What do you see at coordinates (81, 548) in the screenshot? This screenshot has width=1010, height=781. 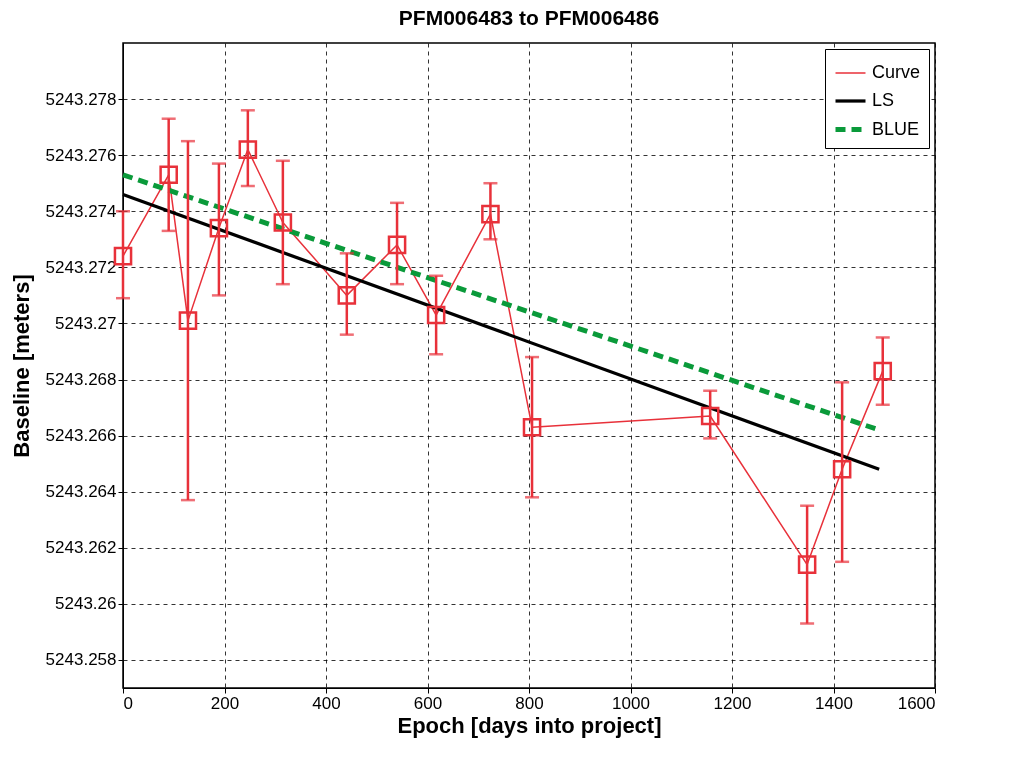 I see `y-tick-label: 5243.262` at bounding box center [81, 548].